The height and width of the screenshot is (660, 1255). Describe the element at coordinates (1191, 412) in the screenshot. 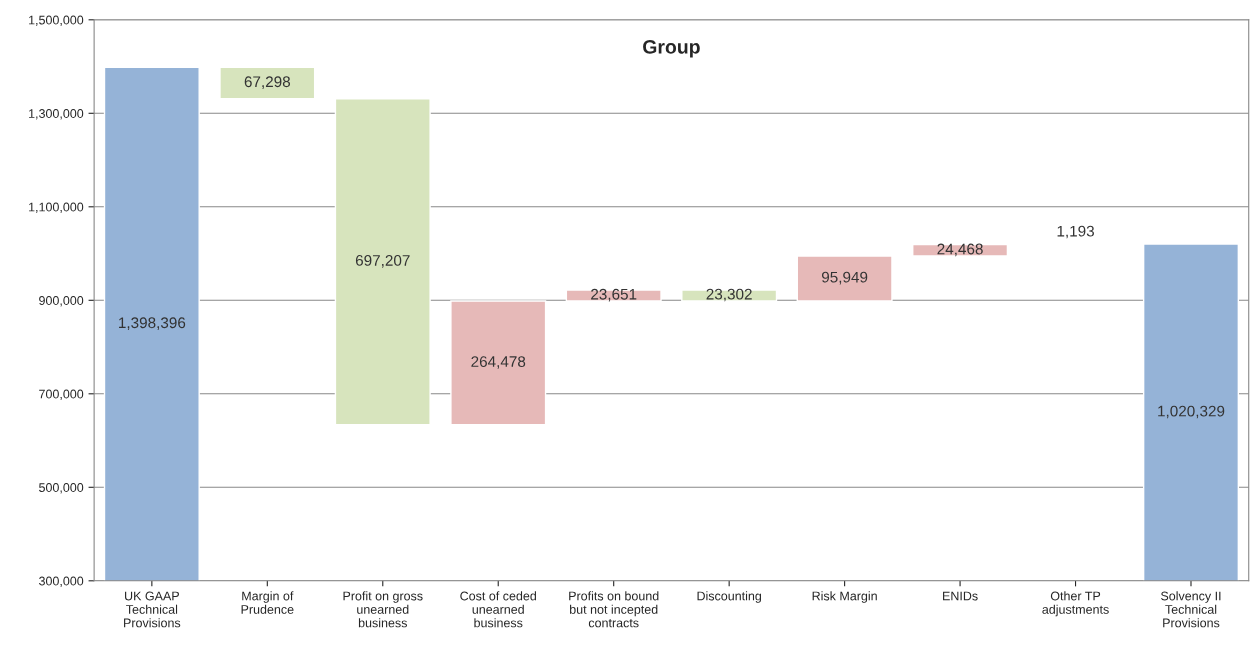

I see `data-label: 1,020,329` at that location.